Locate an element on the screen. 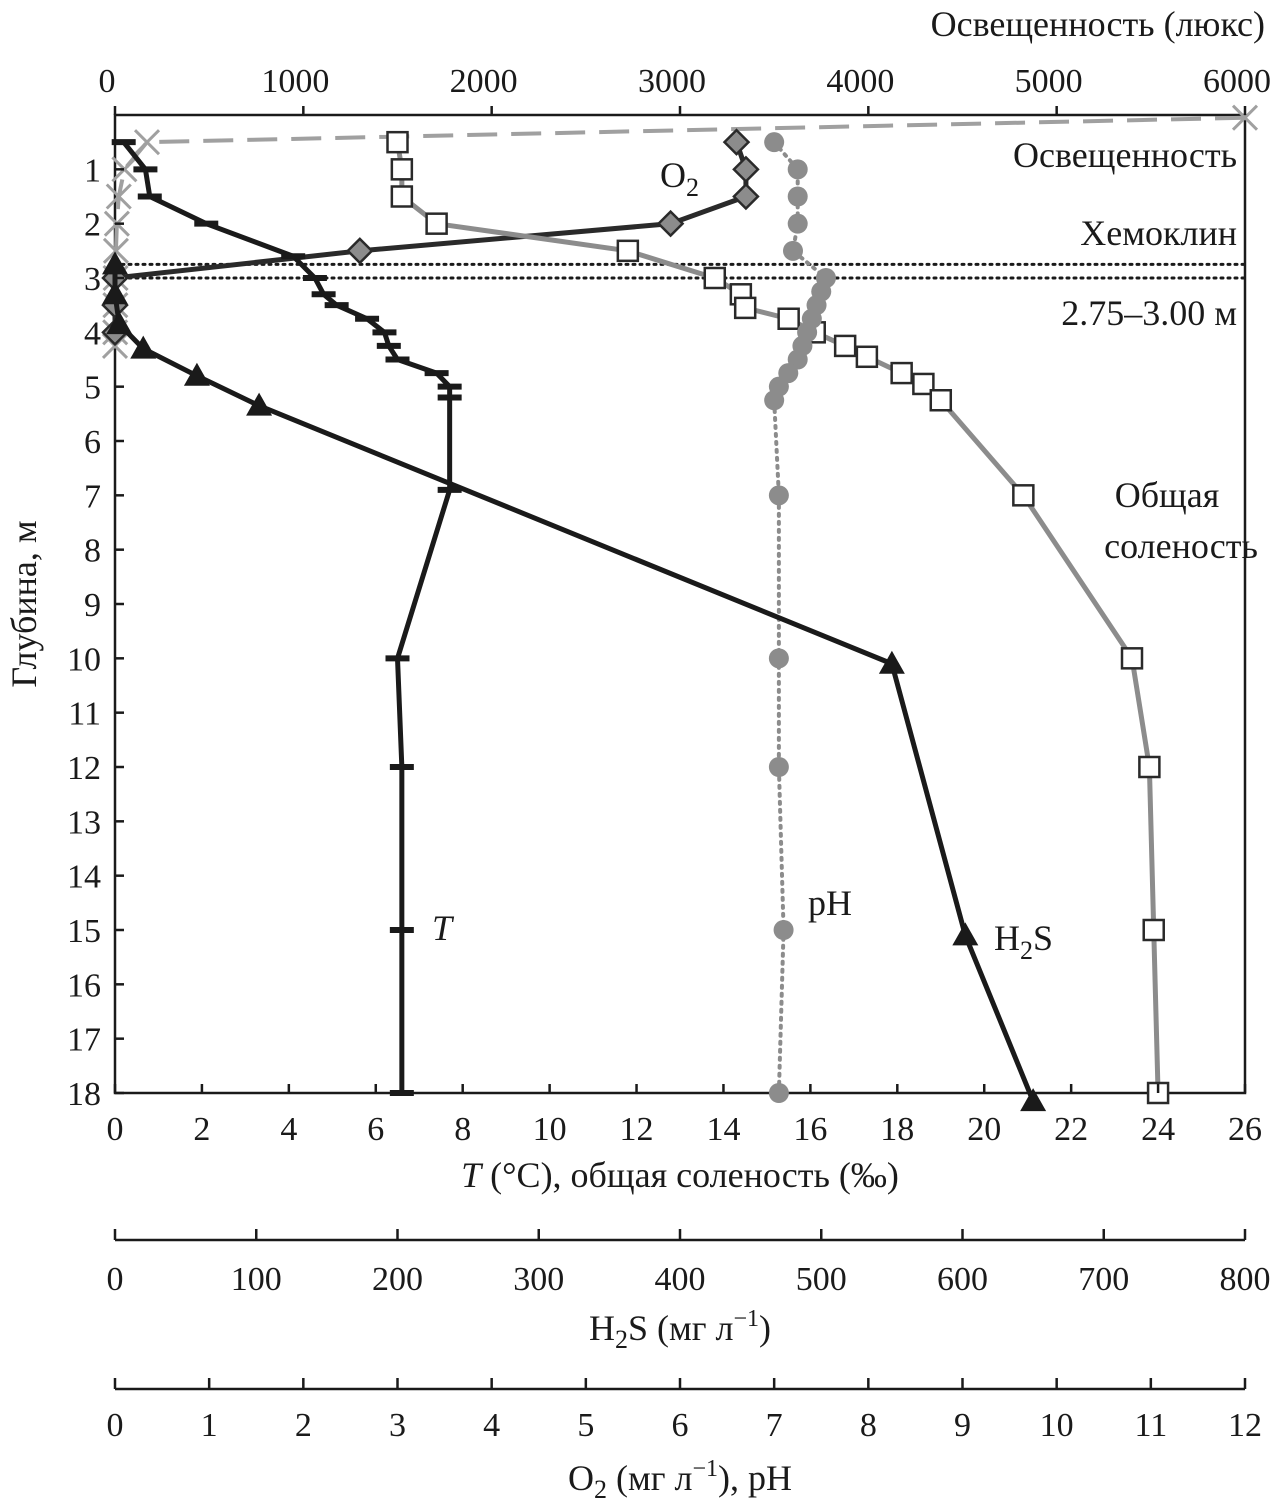 The width and height of the screenshot is (1277, 1508). h2s-tick-label: 700 is located at coordinates (1103, 1279).